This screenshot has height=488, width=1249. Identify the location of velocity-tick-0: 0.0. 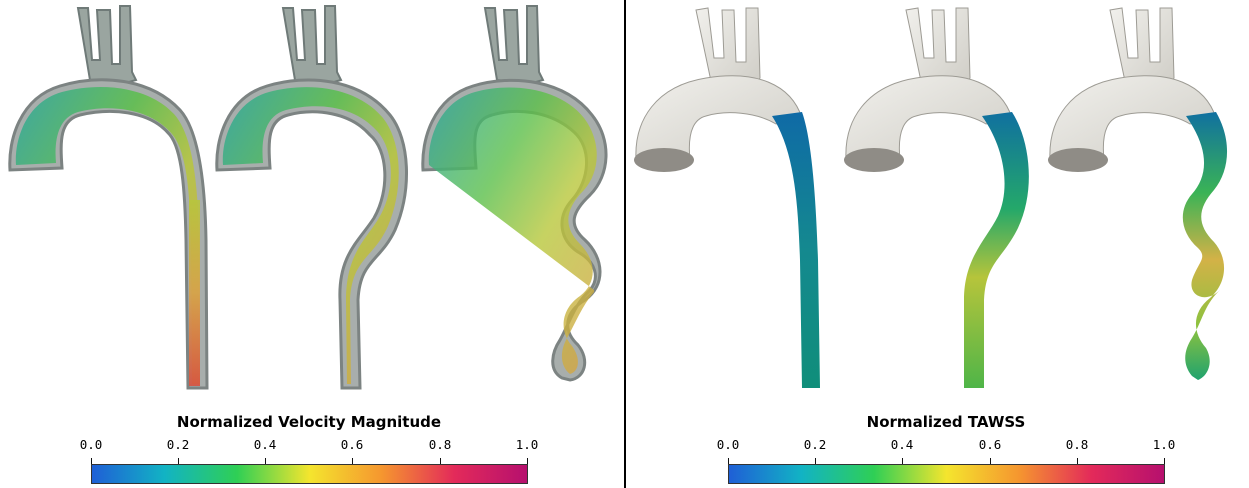
(91, 444).